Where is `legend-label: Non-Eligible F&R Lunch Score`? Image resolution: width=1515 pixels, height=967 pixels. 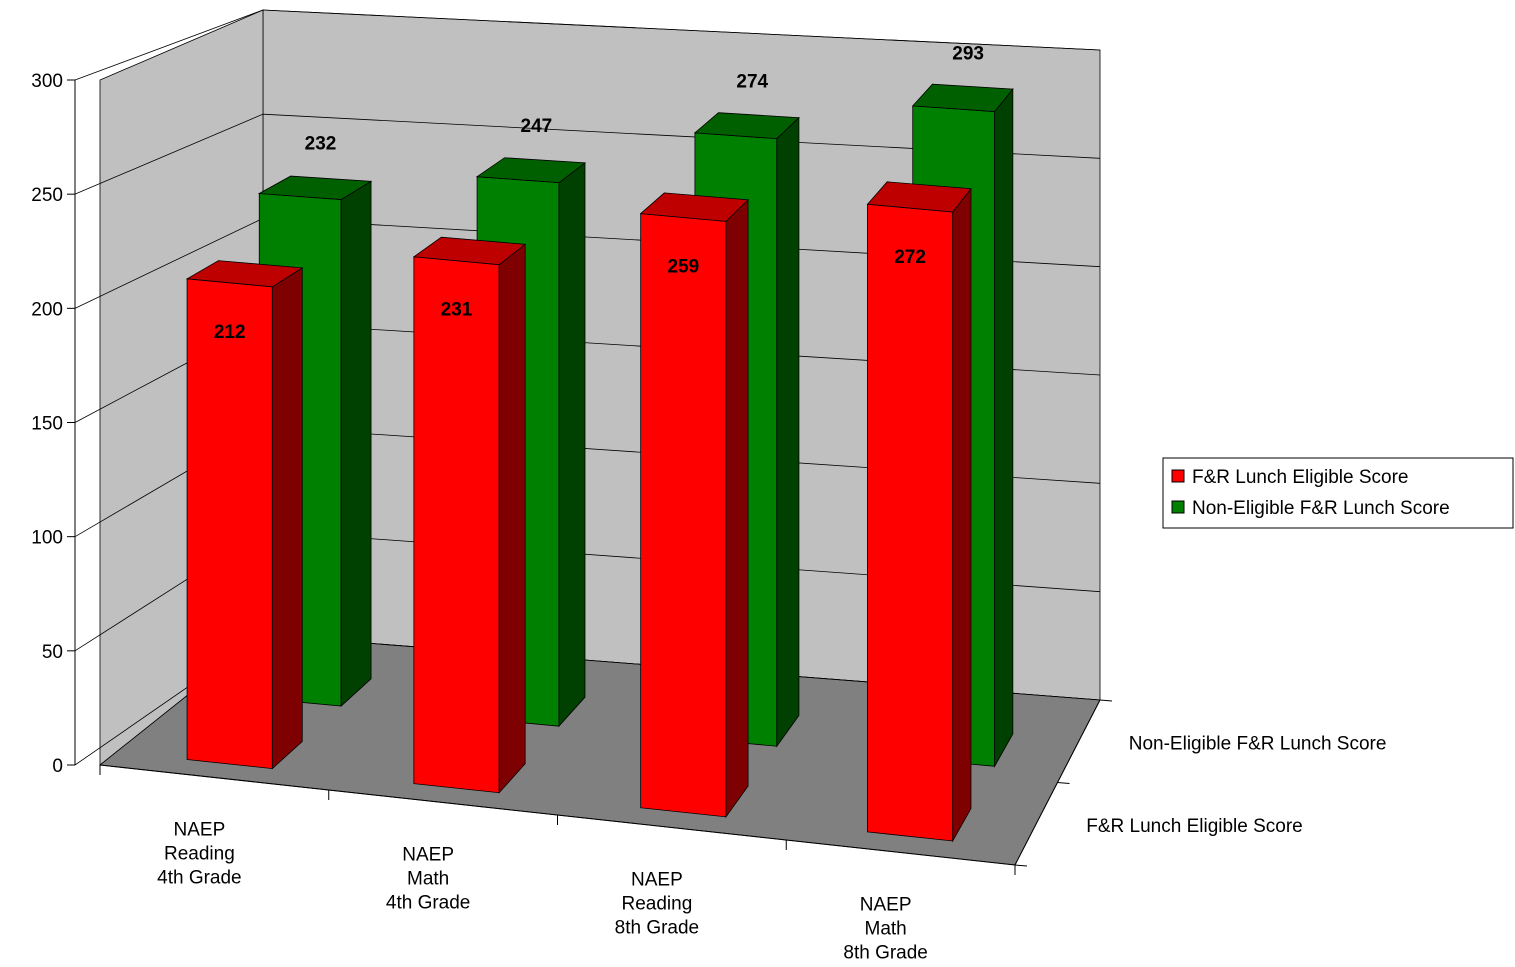
legend-label: Non-Eligible F&R Lunch Score is located at coordinates (1321, 508).